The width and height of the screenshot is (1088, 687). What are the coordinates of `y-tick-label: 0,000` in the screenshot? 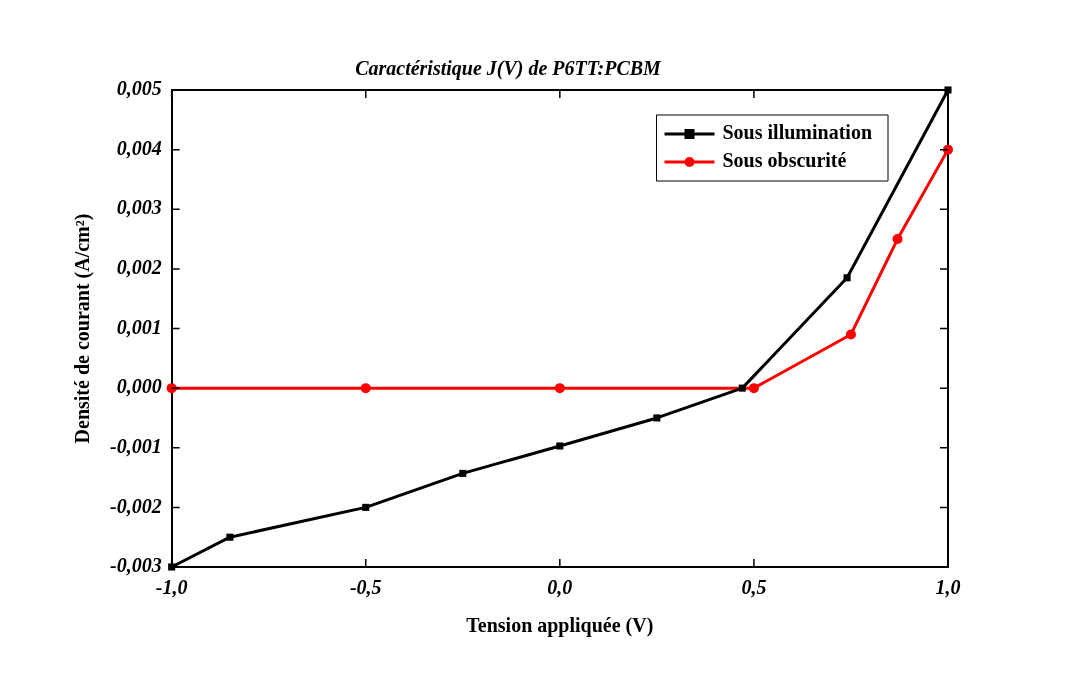 It's located at (139, 386).